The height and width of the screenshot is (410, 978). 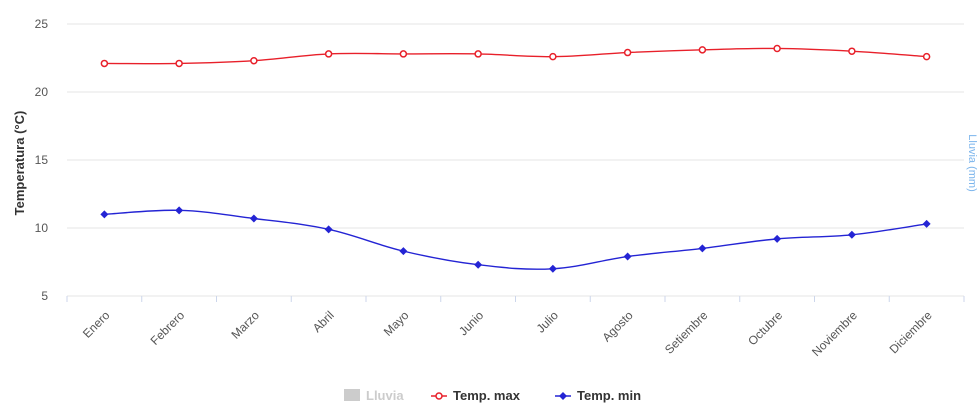 I want to click on x-tick-label: Julio, so click(x=548, y=322).